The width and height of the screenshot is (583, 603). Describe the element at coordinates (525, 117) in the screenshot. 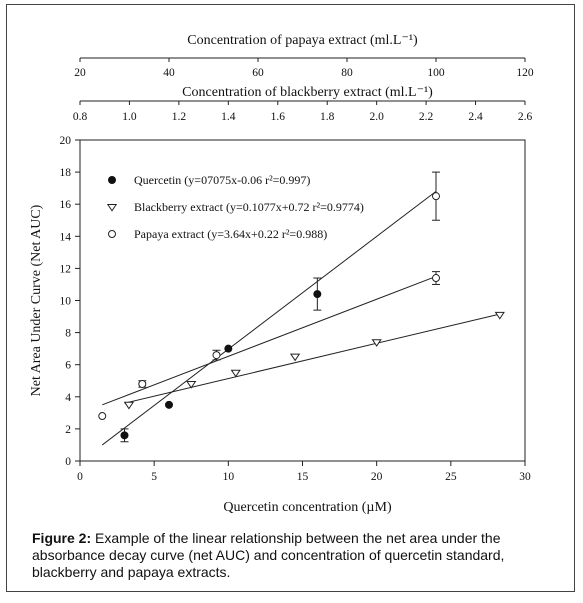

I see `top-axis-blackberry-tick-label: 2.6` at that location.